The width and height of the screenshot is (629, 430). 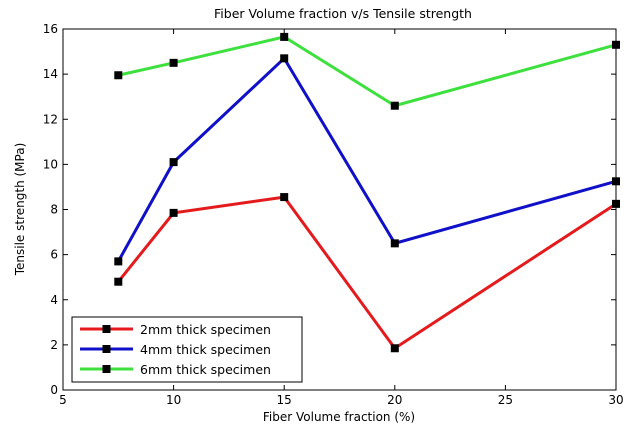 What do you see at coordinates (505, 400) in the screenshot?
I see `x-tick-label: 25` at bounding box center [505, 400].